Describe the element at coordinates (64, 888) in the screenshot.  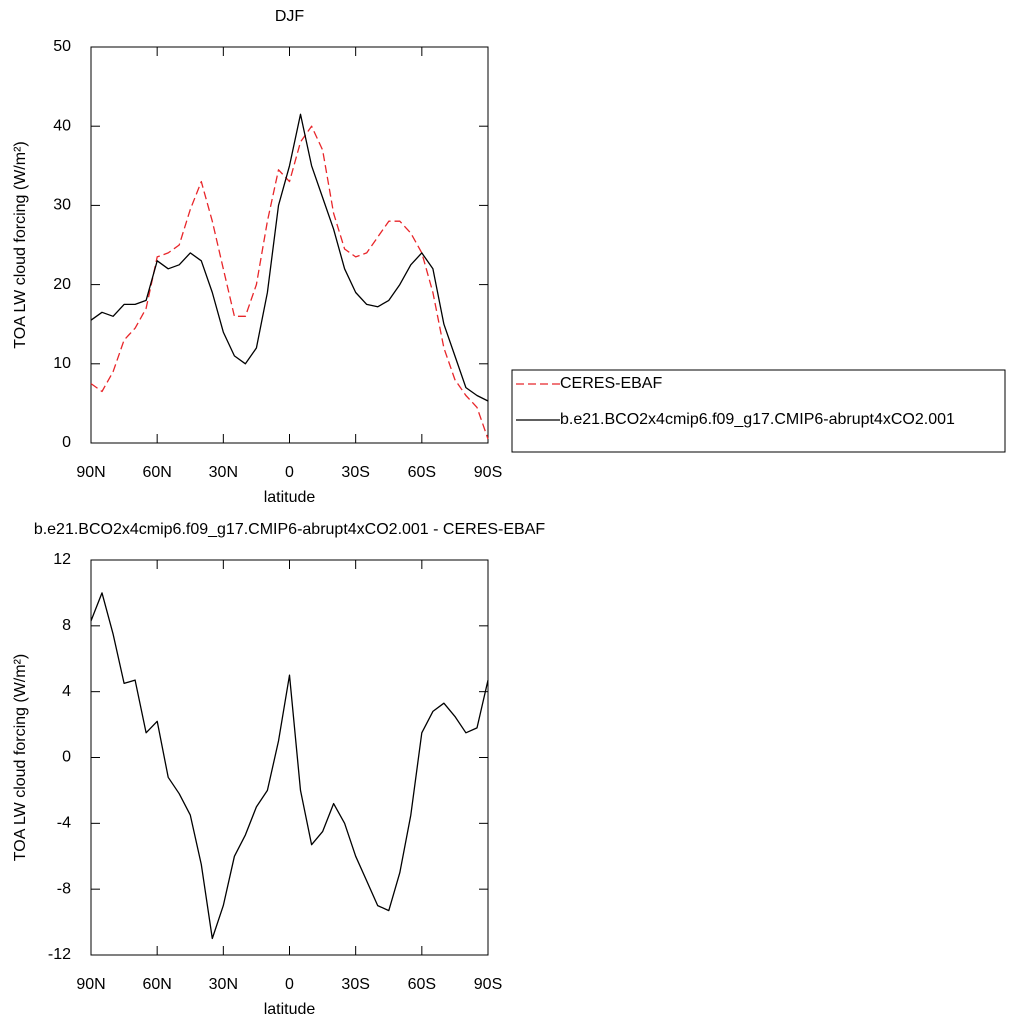
I see `y-tick-label: -8` at that location.